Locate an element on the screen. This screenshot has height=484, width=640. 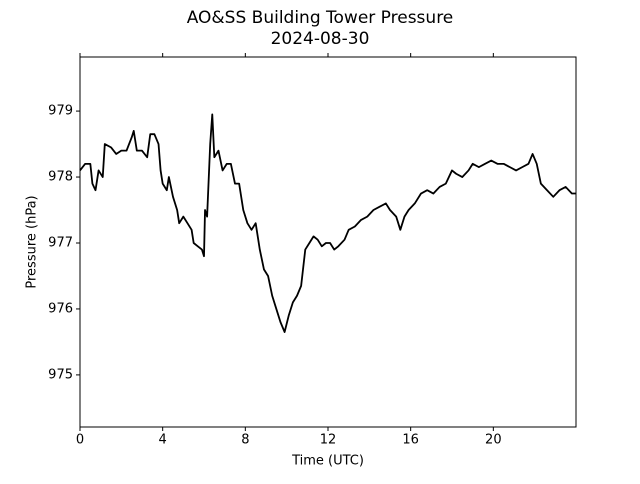
x-axis-label: Time (UTC) is located at coordinates (327, 461).